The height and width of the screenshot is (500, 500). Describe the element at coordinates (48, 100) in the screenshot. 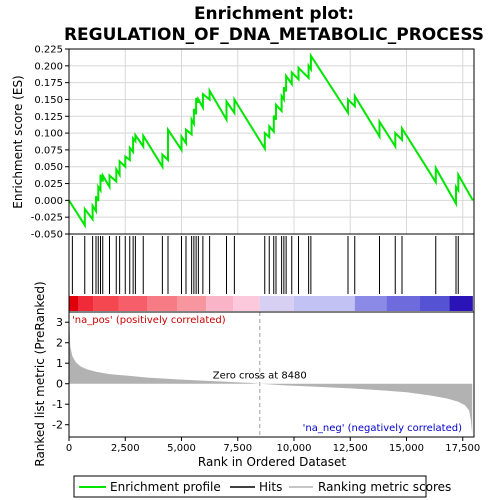

I see `es-y-tick-label: 0.150` at that location.